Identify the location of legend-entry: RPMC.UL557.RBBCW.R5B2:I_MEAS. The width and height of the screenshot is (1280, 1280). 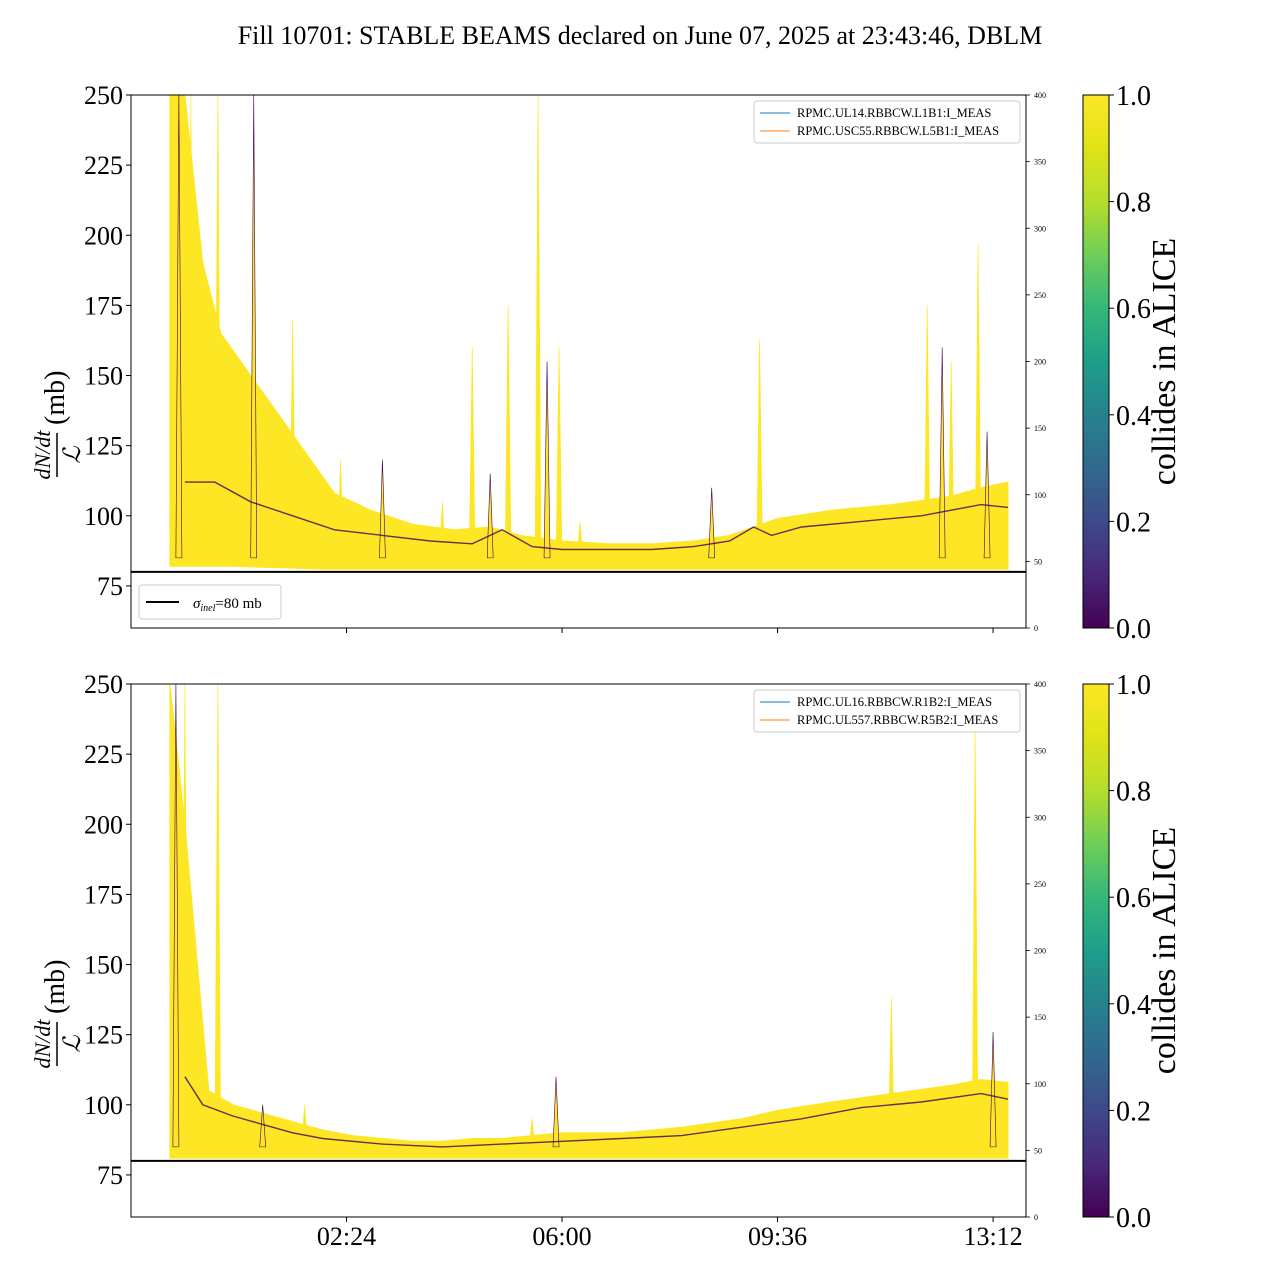
(897, 720).